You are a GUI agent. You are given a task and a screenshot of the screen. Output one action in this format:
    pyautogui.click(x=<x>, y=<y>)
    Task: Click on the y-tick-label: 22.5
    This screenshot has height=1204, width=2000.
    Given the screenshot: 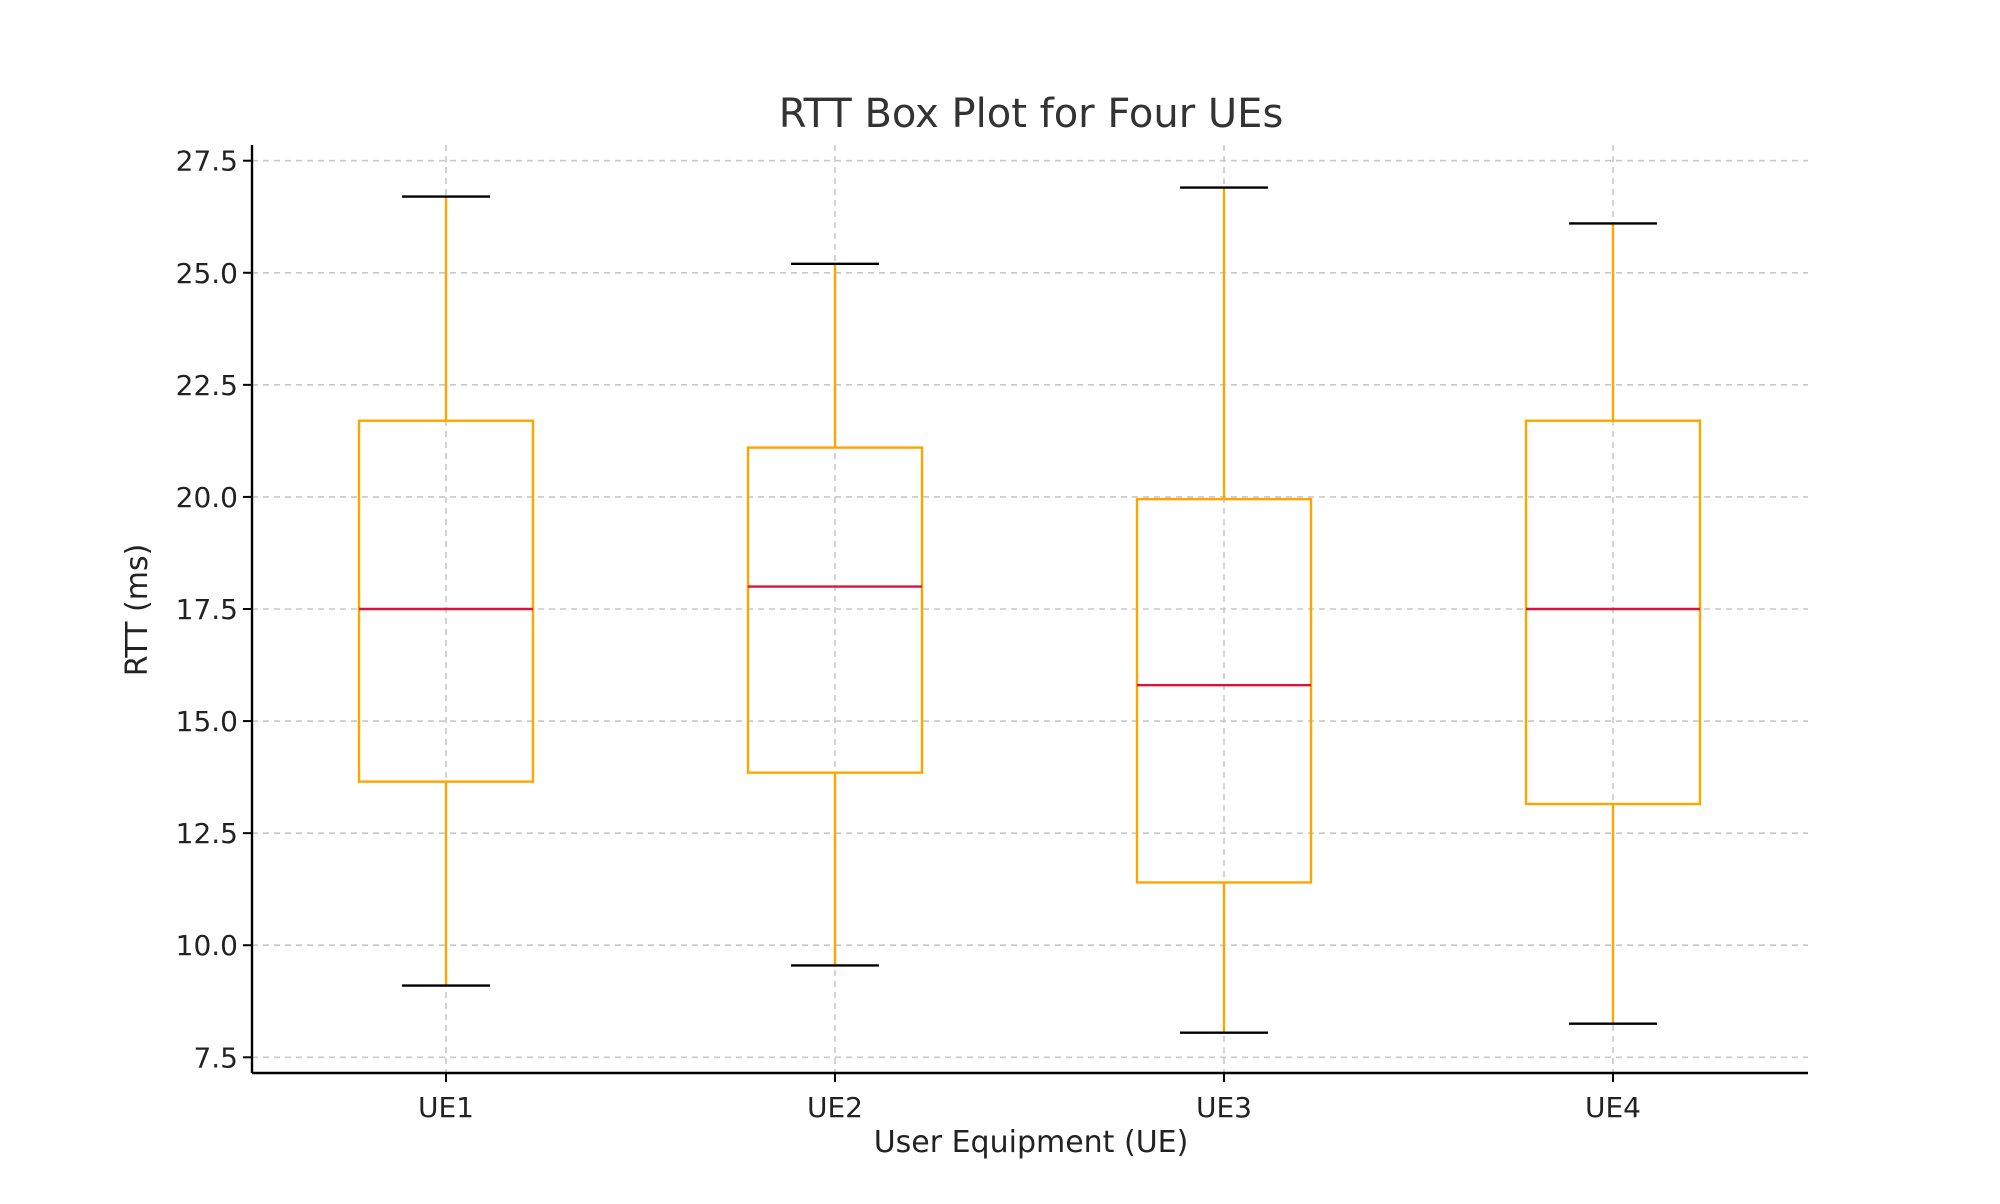 What is the action you would take?
    pyautogui.click(x=207, y=385)
    